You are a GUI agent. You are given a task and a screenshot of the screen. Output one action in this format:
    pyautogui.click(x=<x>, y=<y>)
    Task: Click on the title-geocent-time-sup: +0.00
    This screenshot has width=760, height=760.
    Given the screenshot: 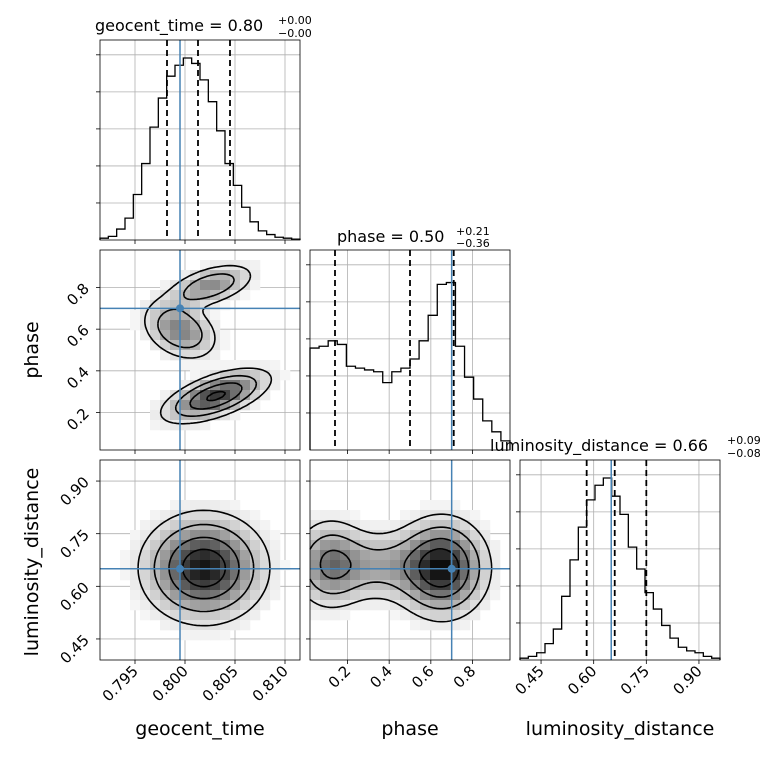 What is the action you would take?
    pyautogui.click(x=295, y=20)
    